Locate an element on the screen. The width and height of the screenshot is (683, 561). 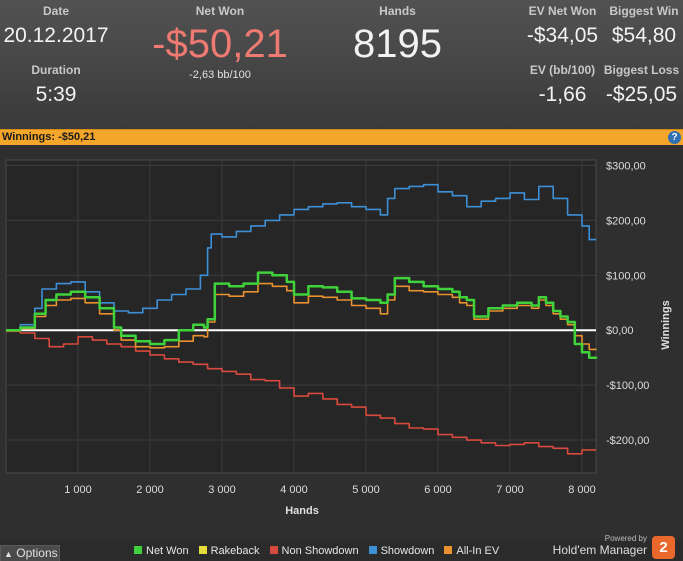
stat-net-won-value: -$50,21 is located at coordinates (220, 44).